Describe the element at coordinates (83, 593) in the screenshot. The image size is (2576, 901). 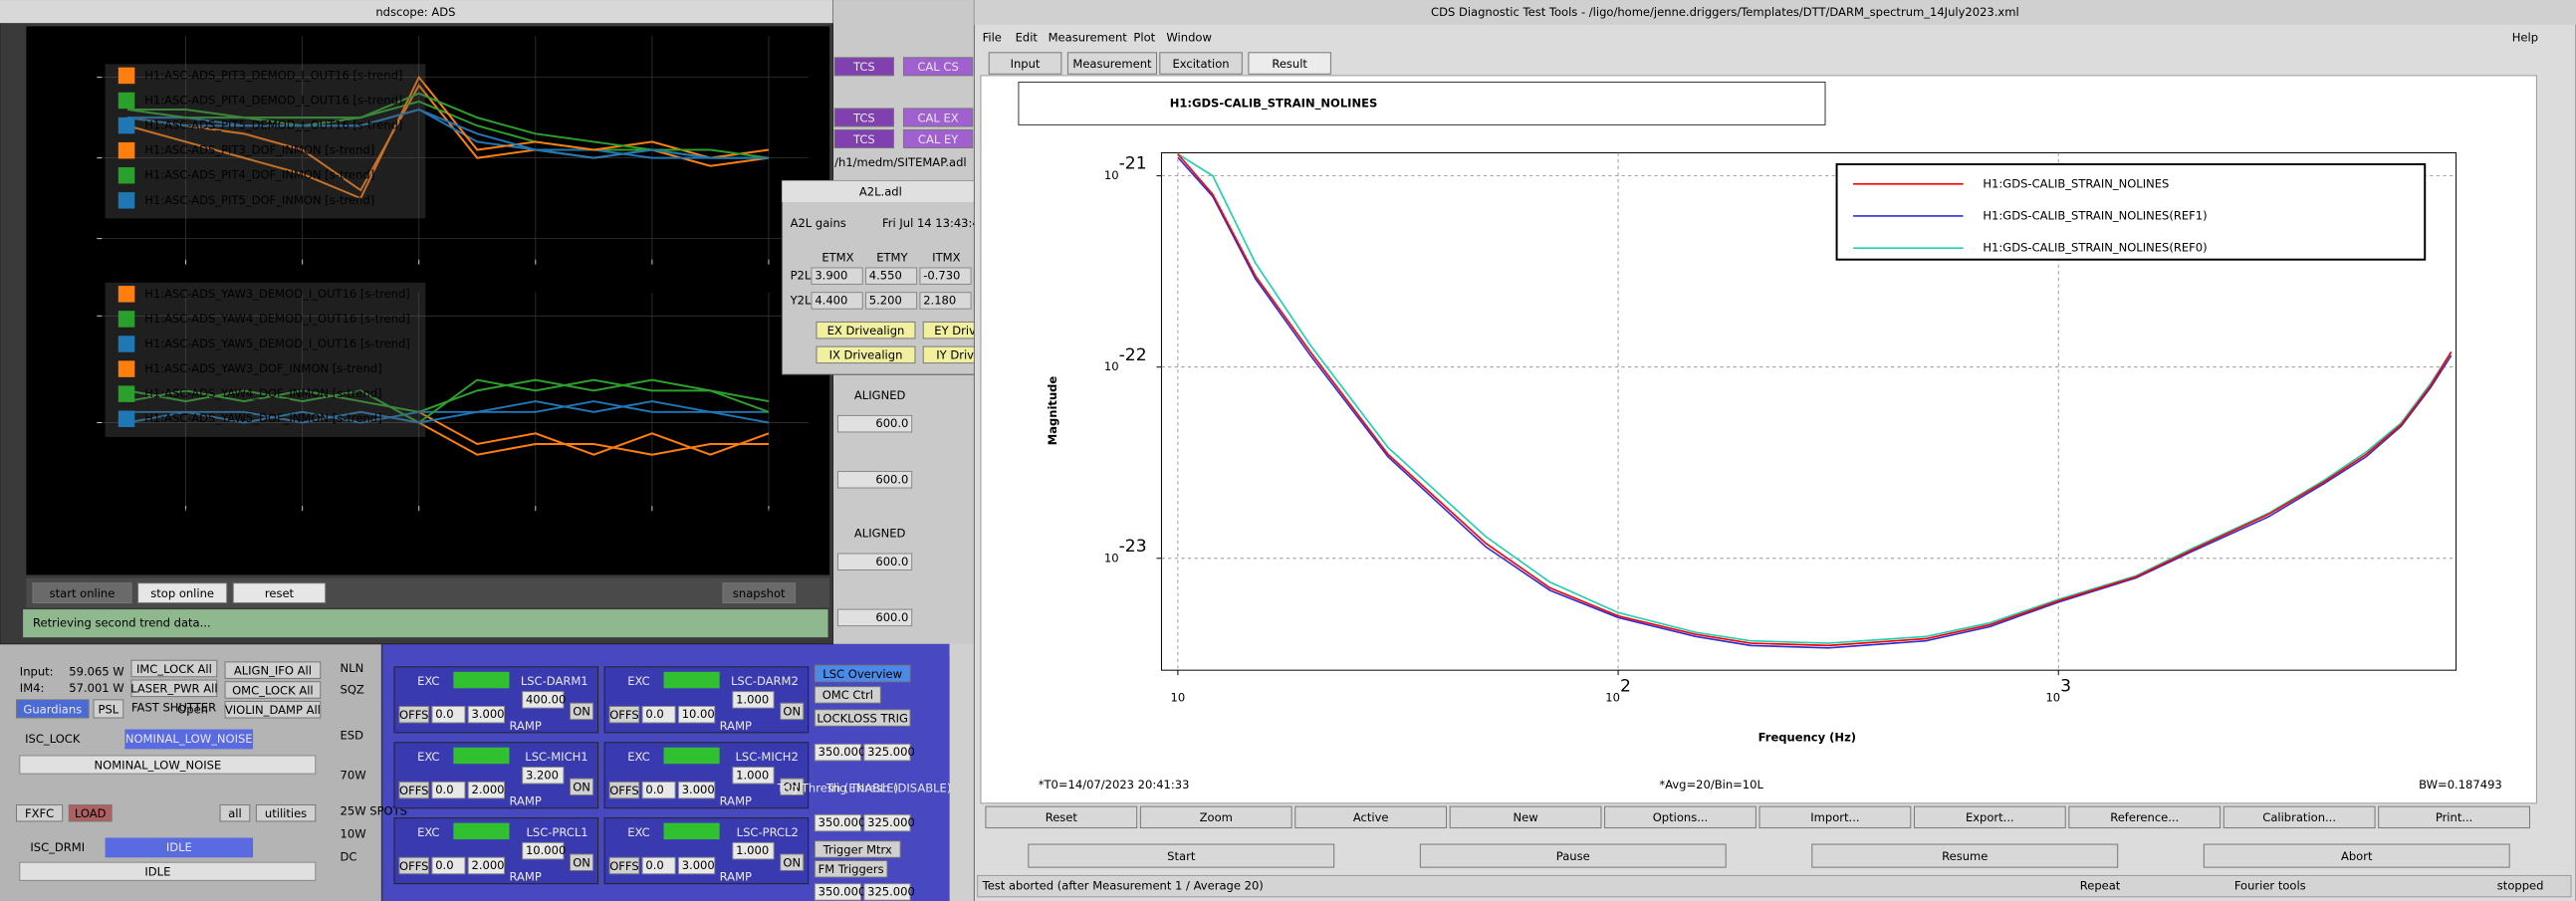
I see `button-label: start online` at that location.